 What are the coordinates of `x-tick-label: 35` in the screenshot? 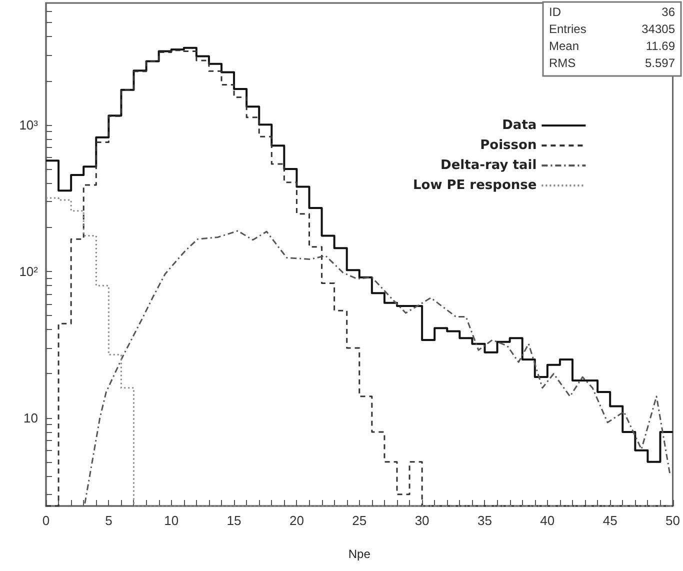 It's located at (485, 520).